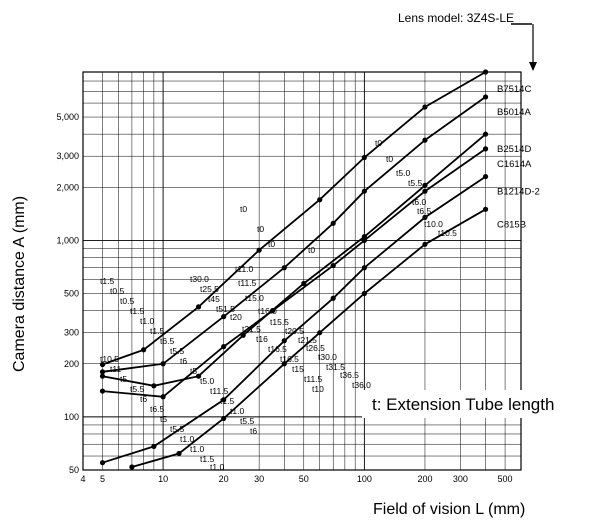  I want to click on x-tick-label: 200, so click(424, 479).